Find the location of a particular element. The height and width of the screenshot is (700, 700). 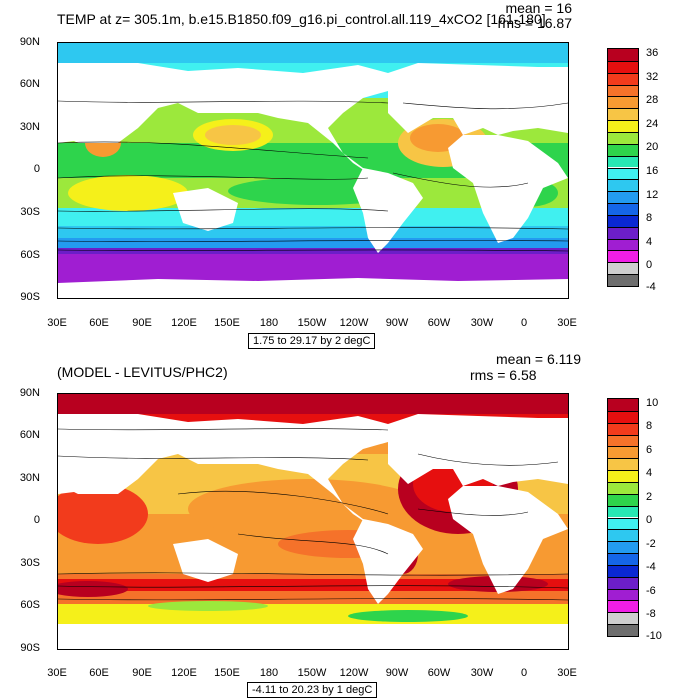

panel1-contour-info: 1.75 to 29.17 by 2 degC is located at coordinates (312, 341).